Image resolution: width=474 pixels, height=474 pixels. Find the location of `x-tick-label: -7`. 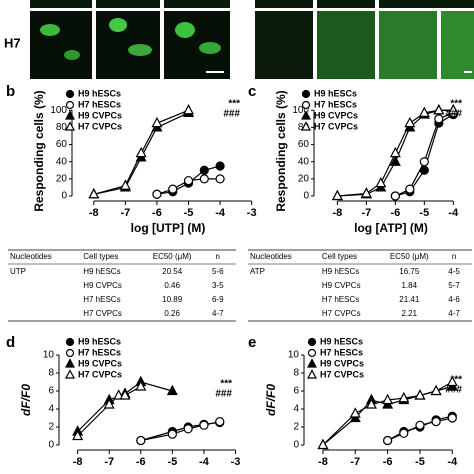

x-tick-label: -7 is located at coordinates (125, 213).